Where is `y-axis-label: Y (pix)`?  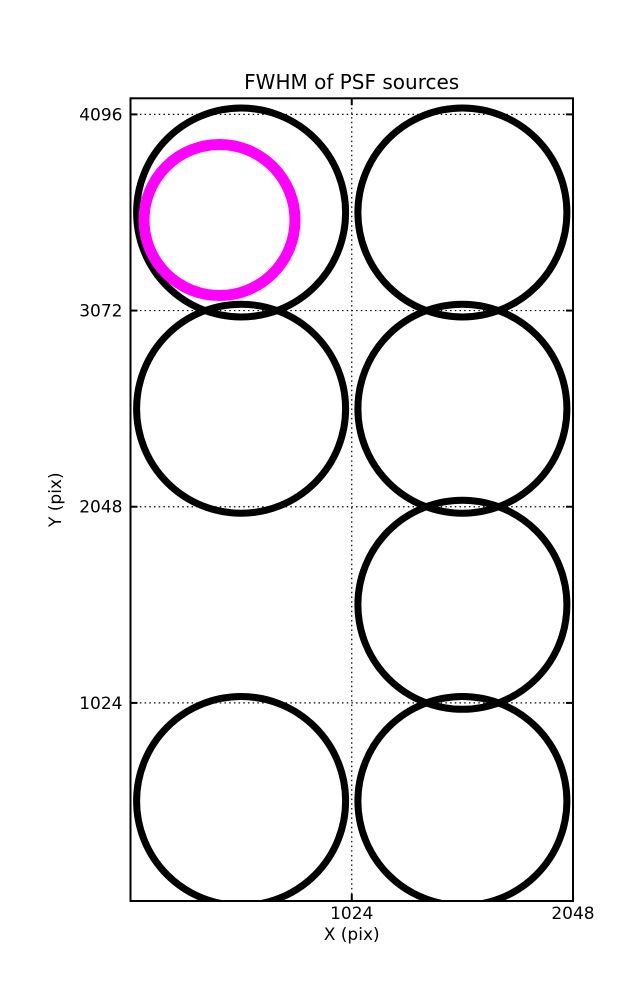 y-axis-label: Y (pix) is located at coordinates (56, 500).